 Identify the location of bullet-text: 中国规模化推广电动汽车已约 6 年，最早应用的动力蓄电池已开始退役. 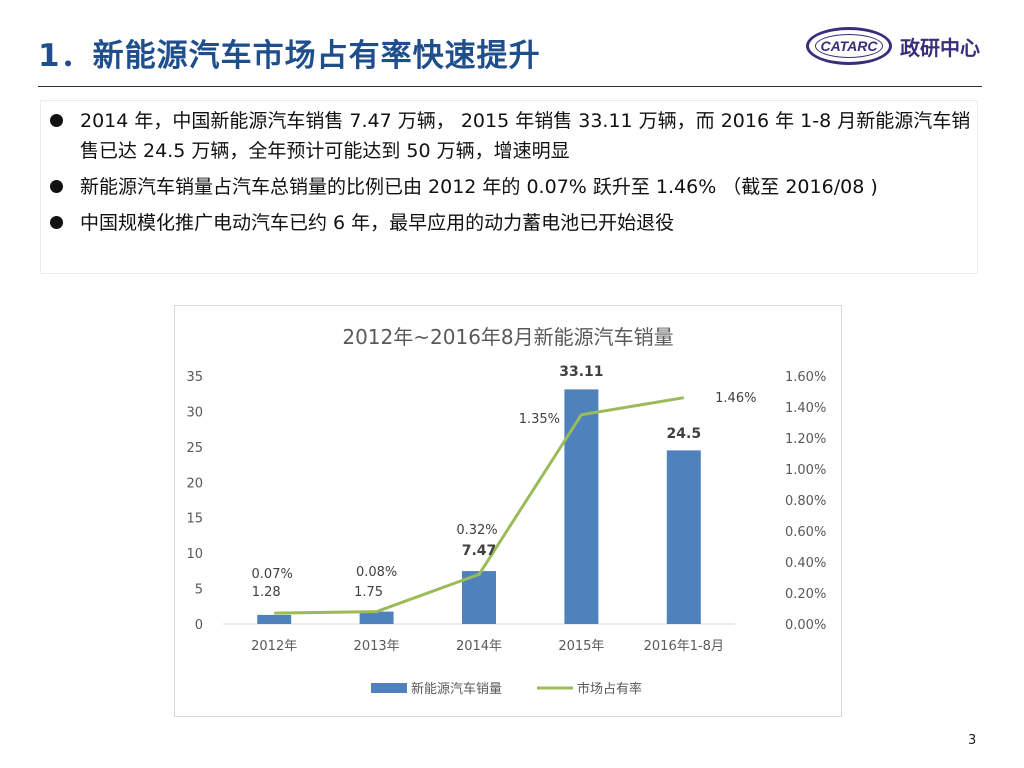
(377, 223).